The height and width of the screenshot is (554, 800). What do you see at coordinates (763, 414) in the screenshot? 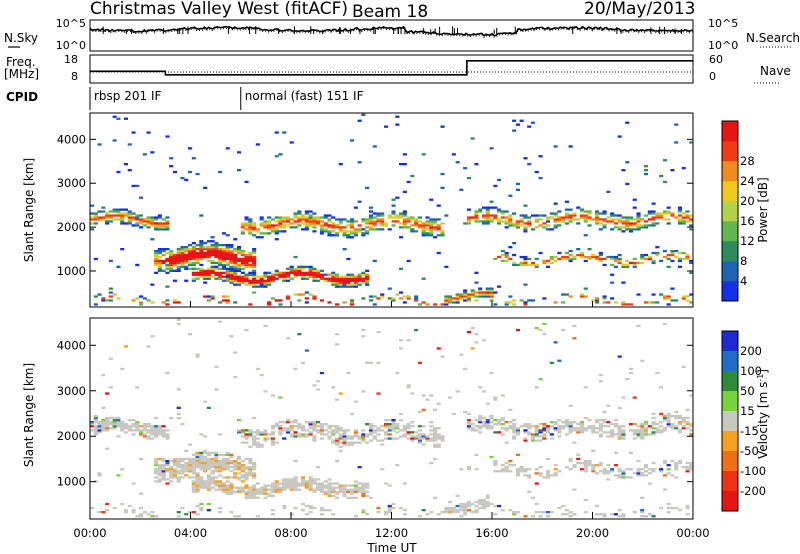
I see `velocity-colorbar-label: Velocity [m s-1]` at bounding box center [763, 414].